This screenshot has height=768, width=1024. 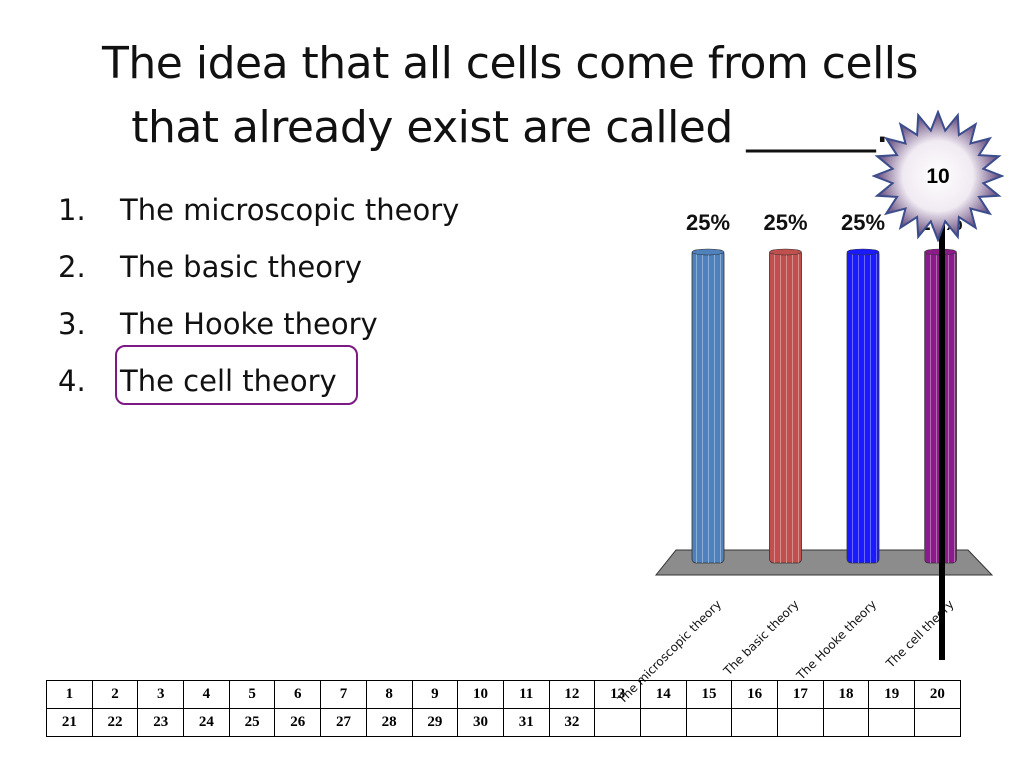 I want to click on participant-cell: 16, so click(x=754, y=694).